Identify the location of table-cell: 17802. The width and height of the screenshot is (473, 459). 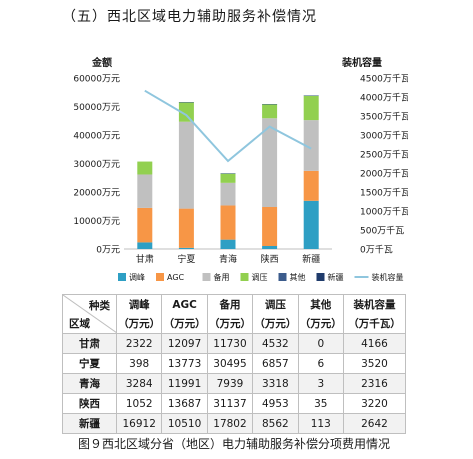
(230, 423).